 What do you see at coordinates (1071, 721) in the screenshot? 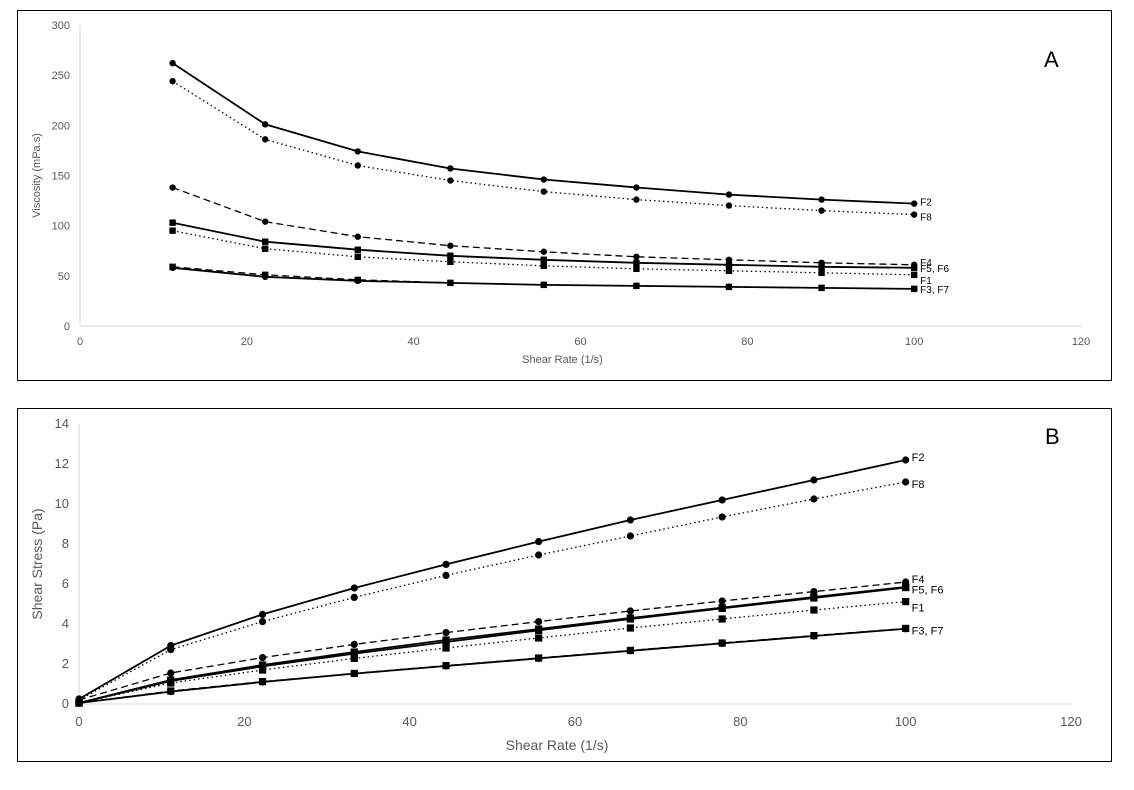
I see `x-tick-label: 120` at bounding box center [1071, 721].